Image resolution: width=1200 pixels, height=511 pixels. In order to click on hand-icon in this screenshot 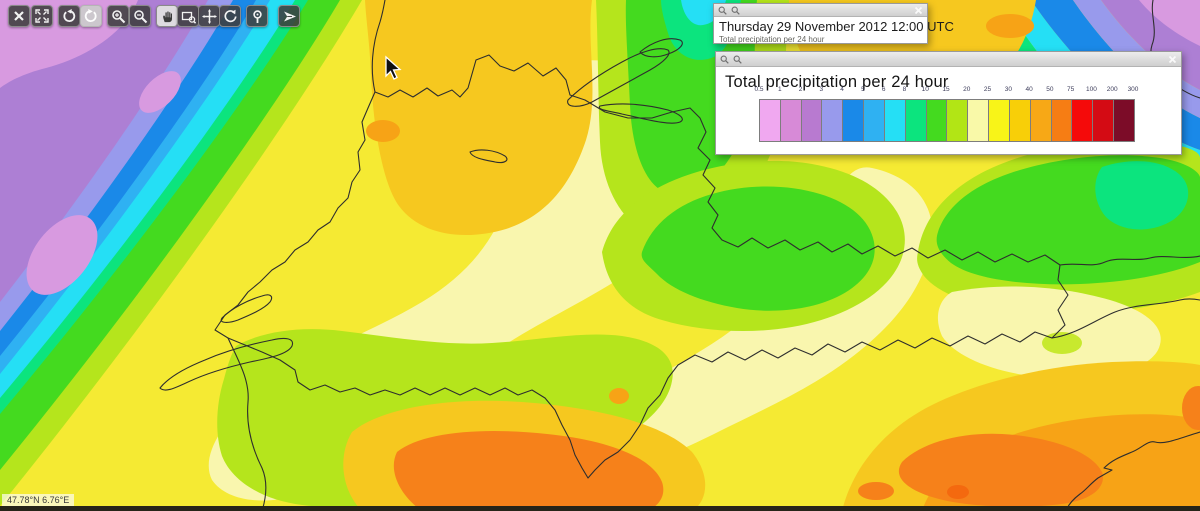, I will do `click(167, 16)`.